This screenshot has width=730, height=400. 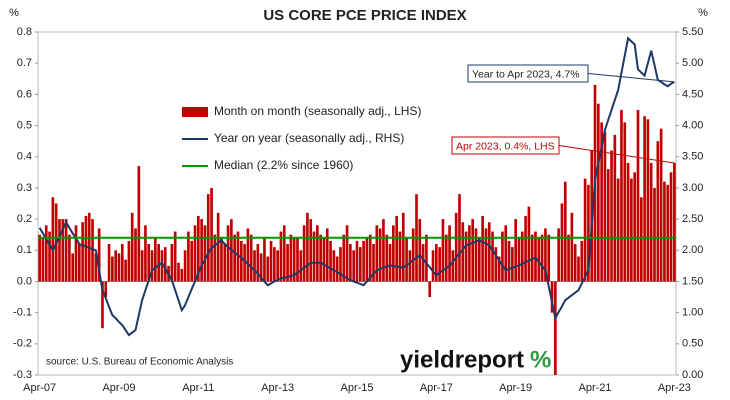 I want to click on y2-tick-label: 0.50, so click(x=692, y=344).